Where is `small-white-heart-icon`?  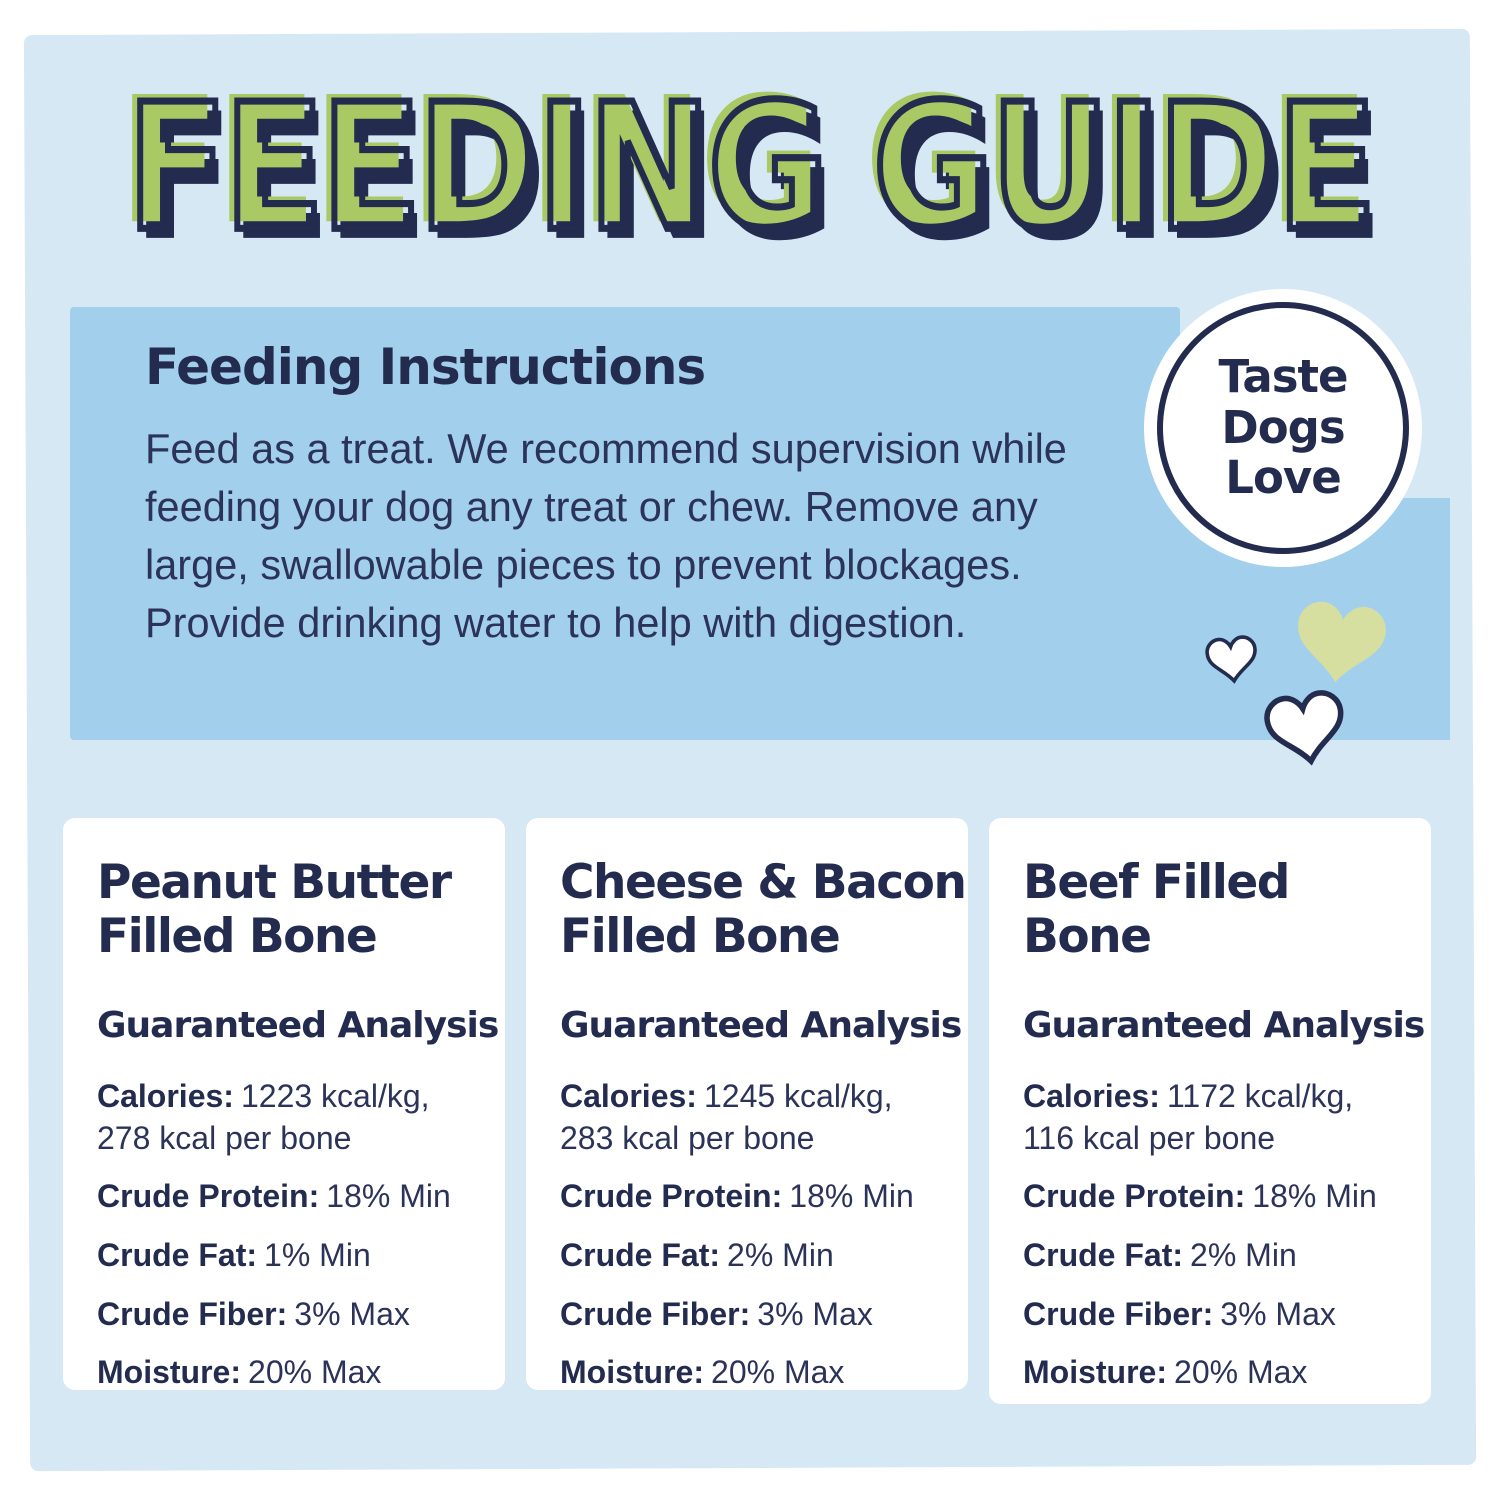 small-white-heart-icon is located at coordinates (1231, 659).